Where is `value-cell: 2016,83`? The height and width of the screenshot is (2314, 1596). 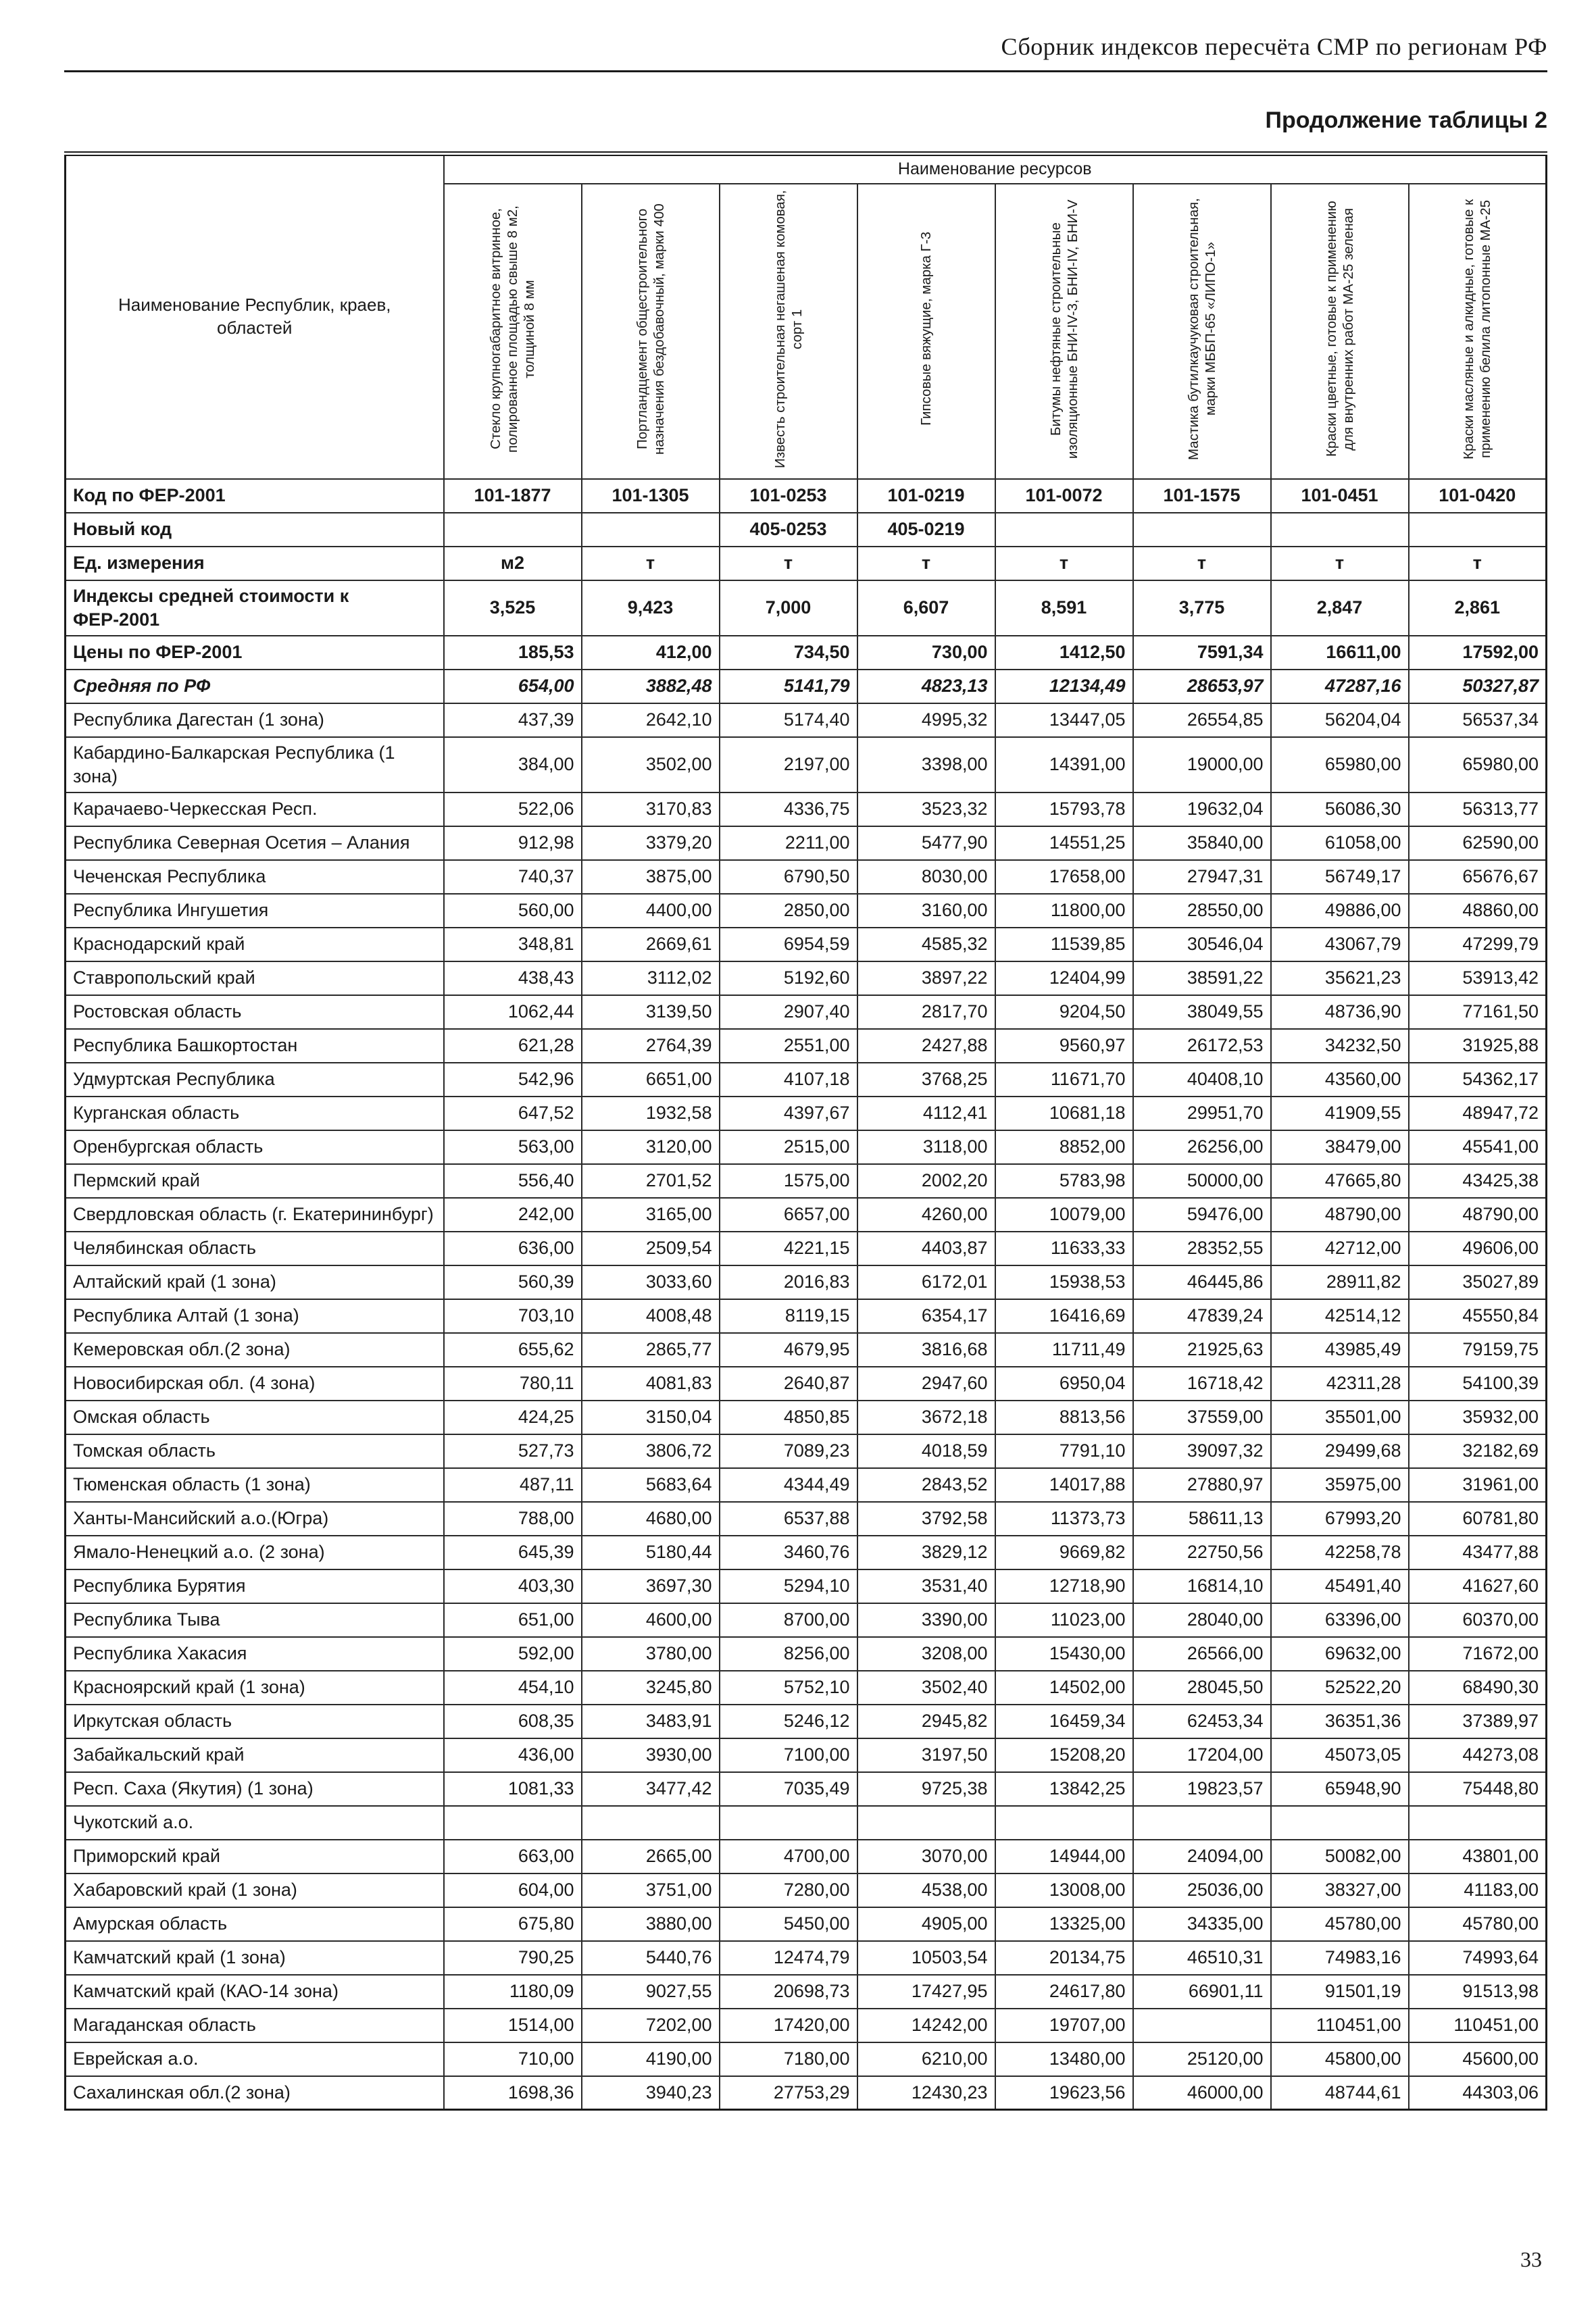 value-cell: 2016,83 is located at coordinates (788, 1282).